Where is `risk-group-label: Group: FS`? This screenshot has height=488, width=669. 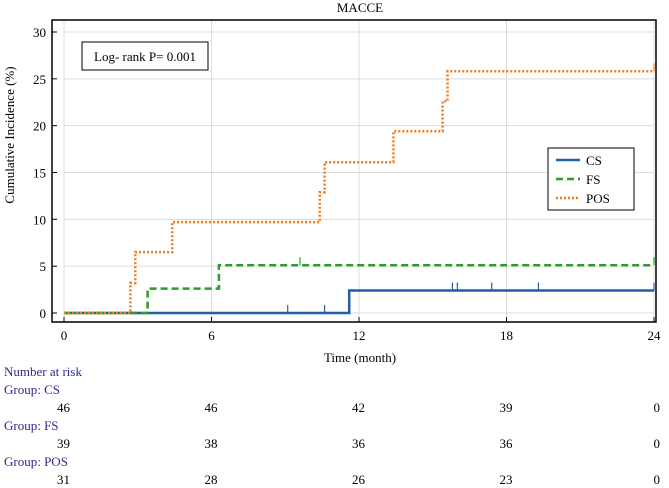 risk-group-label: Group: FS is located at coordinates (31, 425).